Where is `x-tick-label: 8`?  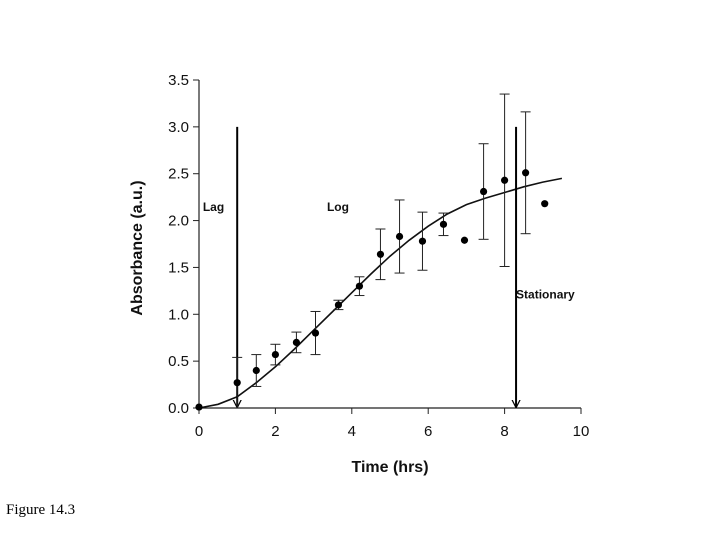
x-tick-label: 8 is located at coordinates (504, 431).